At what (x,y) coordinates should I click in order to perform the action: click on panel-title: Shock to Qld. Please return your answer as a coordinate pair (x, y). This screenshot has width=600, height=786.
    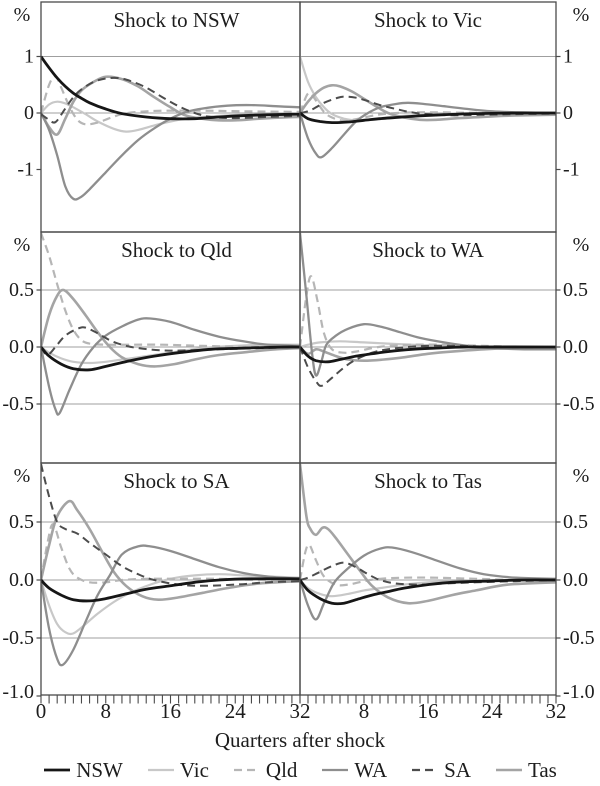
    Looking at the image, I should click on (176, 250).